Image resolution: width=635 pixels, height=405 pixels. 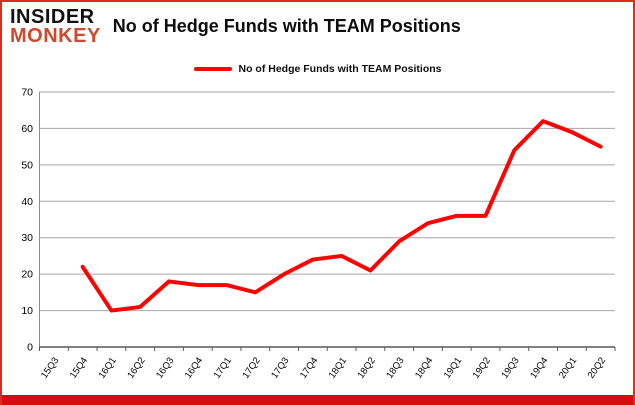 I want to click on x-axis-label: 16Q2, so click(x=136, y=367).